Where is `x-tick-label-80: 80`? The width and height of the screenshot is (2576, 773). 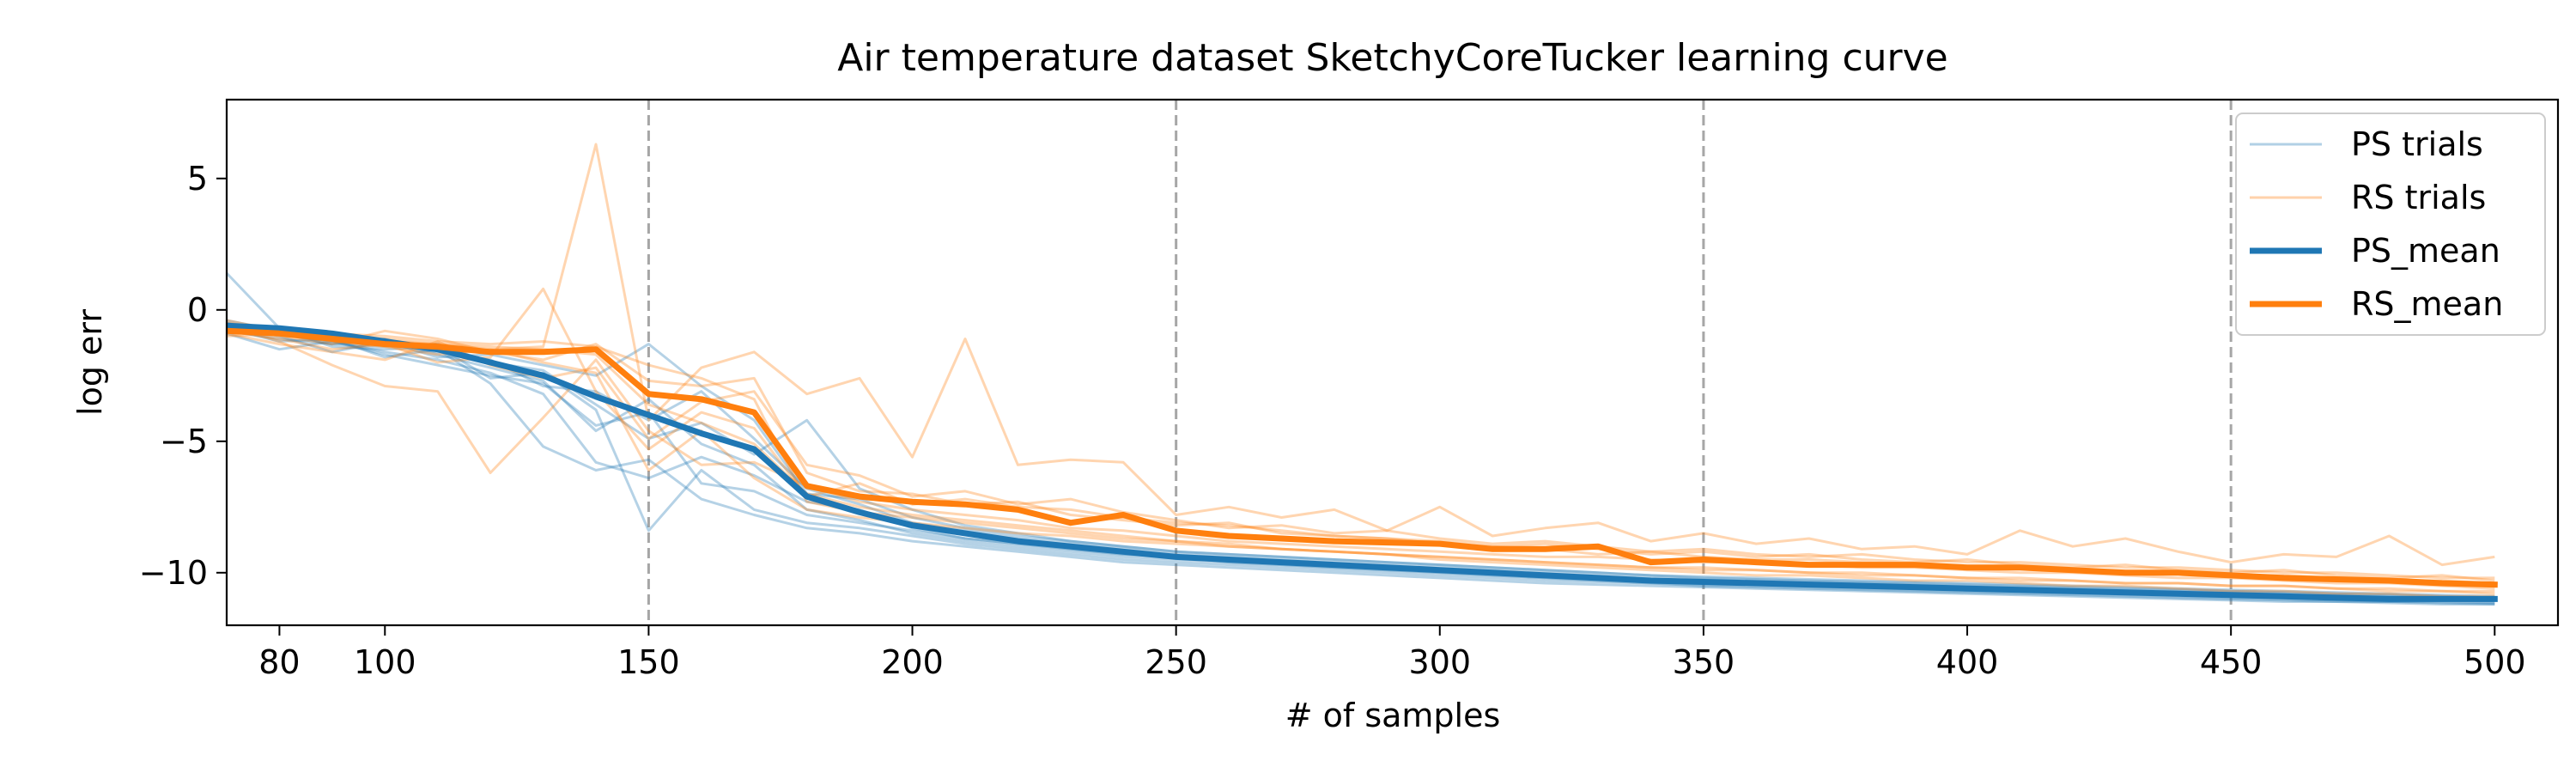
x-tick-label-80: 80 is located at coordinates (279, 662).